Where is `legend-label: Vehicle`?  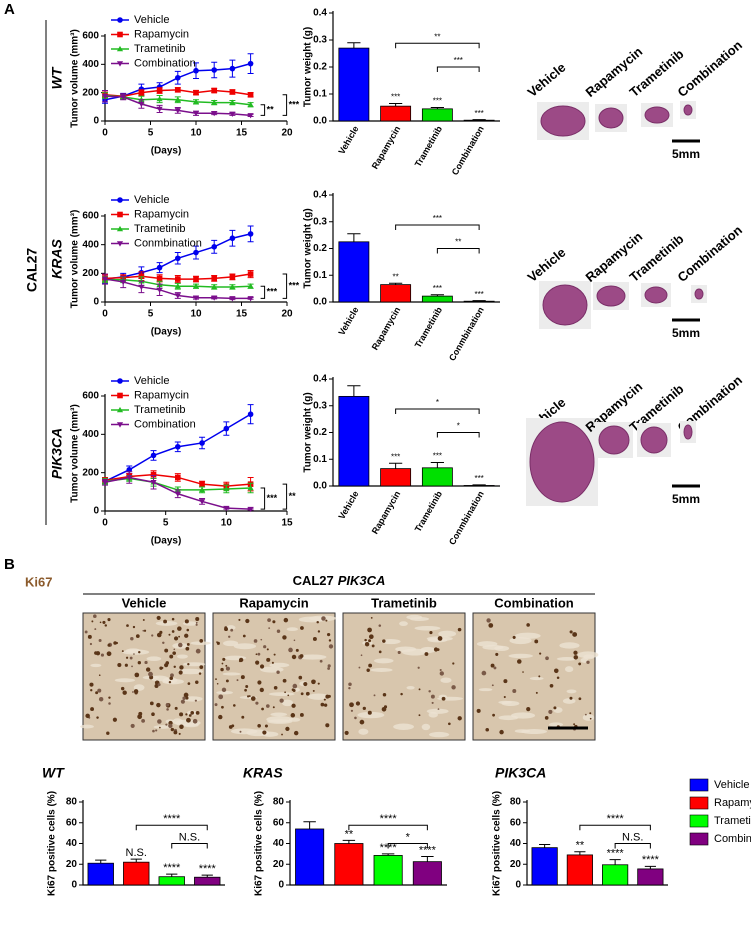 legend-label: Vehicle is located at coordinates (151, 381).